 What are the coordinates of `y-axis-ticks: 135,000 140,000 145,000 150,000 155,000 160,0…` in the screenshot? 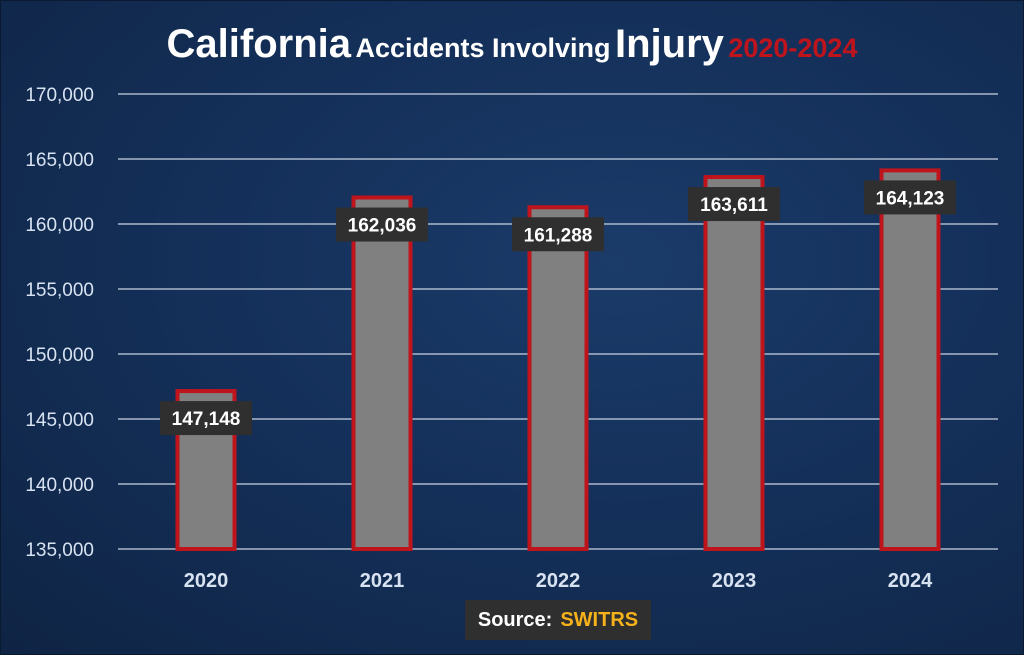 It's located at (59, 323).